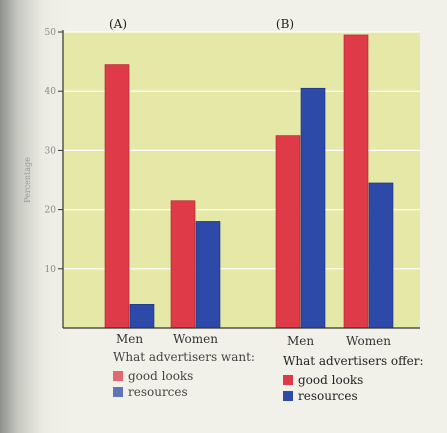 The height and width of the screenshot is (433, 447). Describe the element at coordinates (51, 33) in the screenshot. I see `y-tick-label: 50` at that location.